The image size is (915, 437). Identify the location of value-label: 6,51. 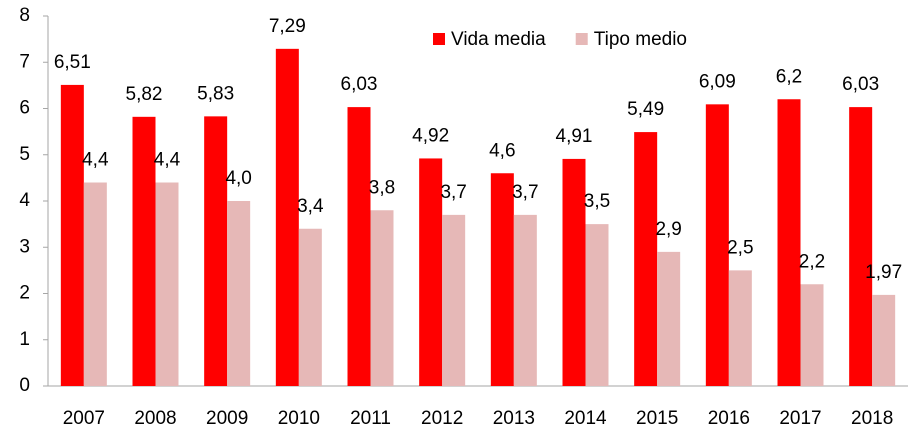
(72, 62).